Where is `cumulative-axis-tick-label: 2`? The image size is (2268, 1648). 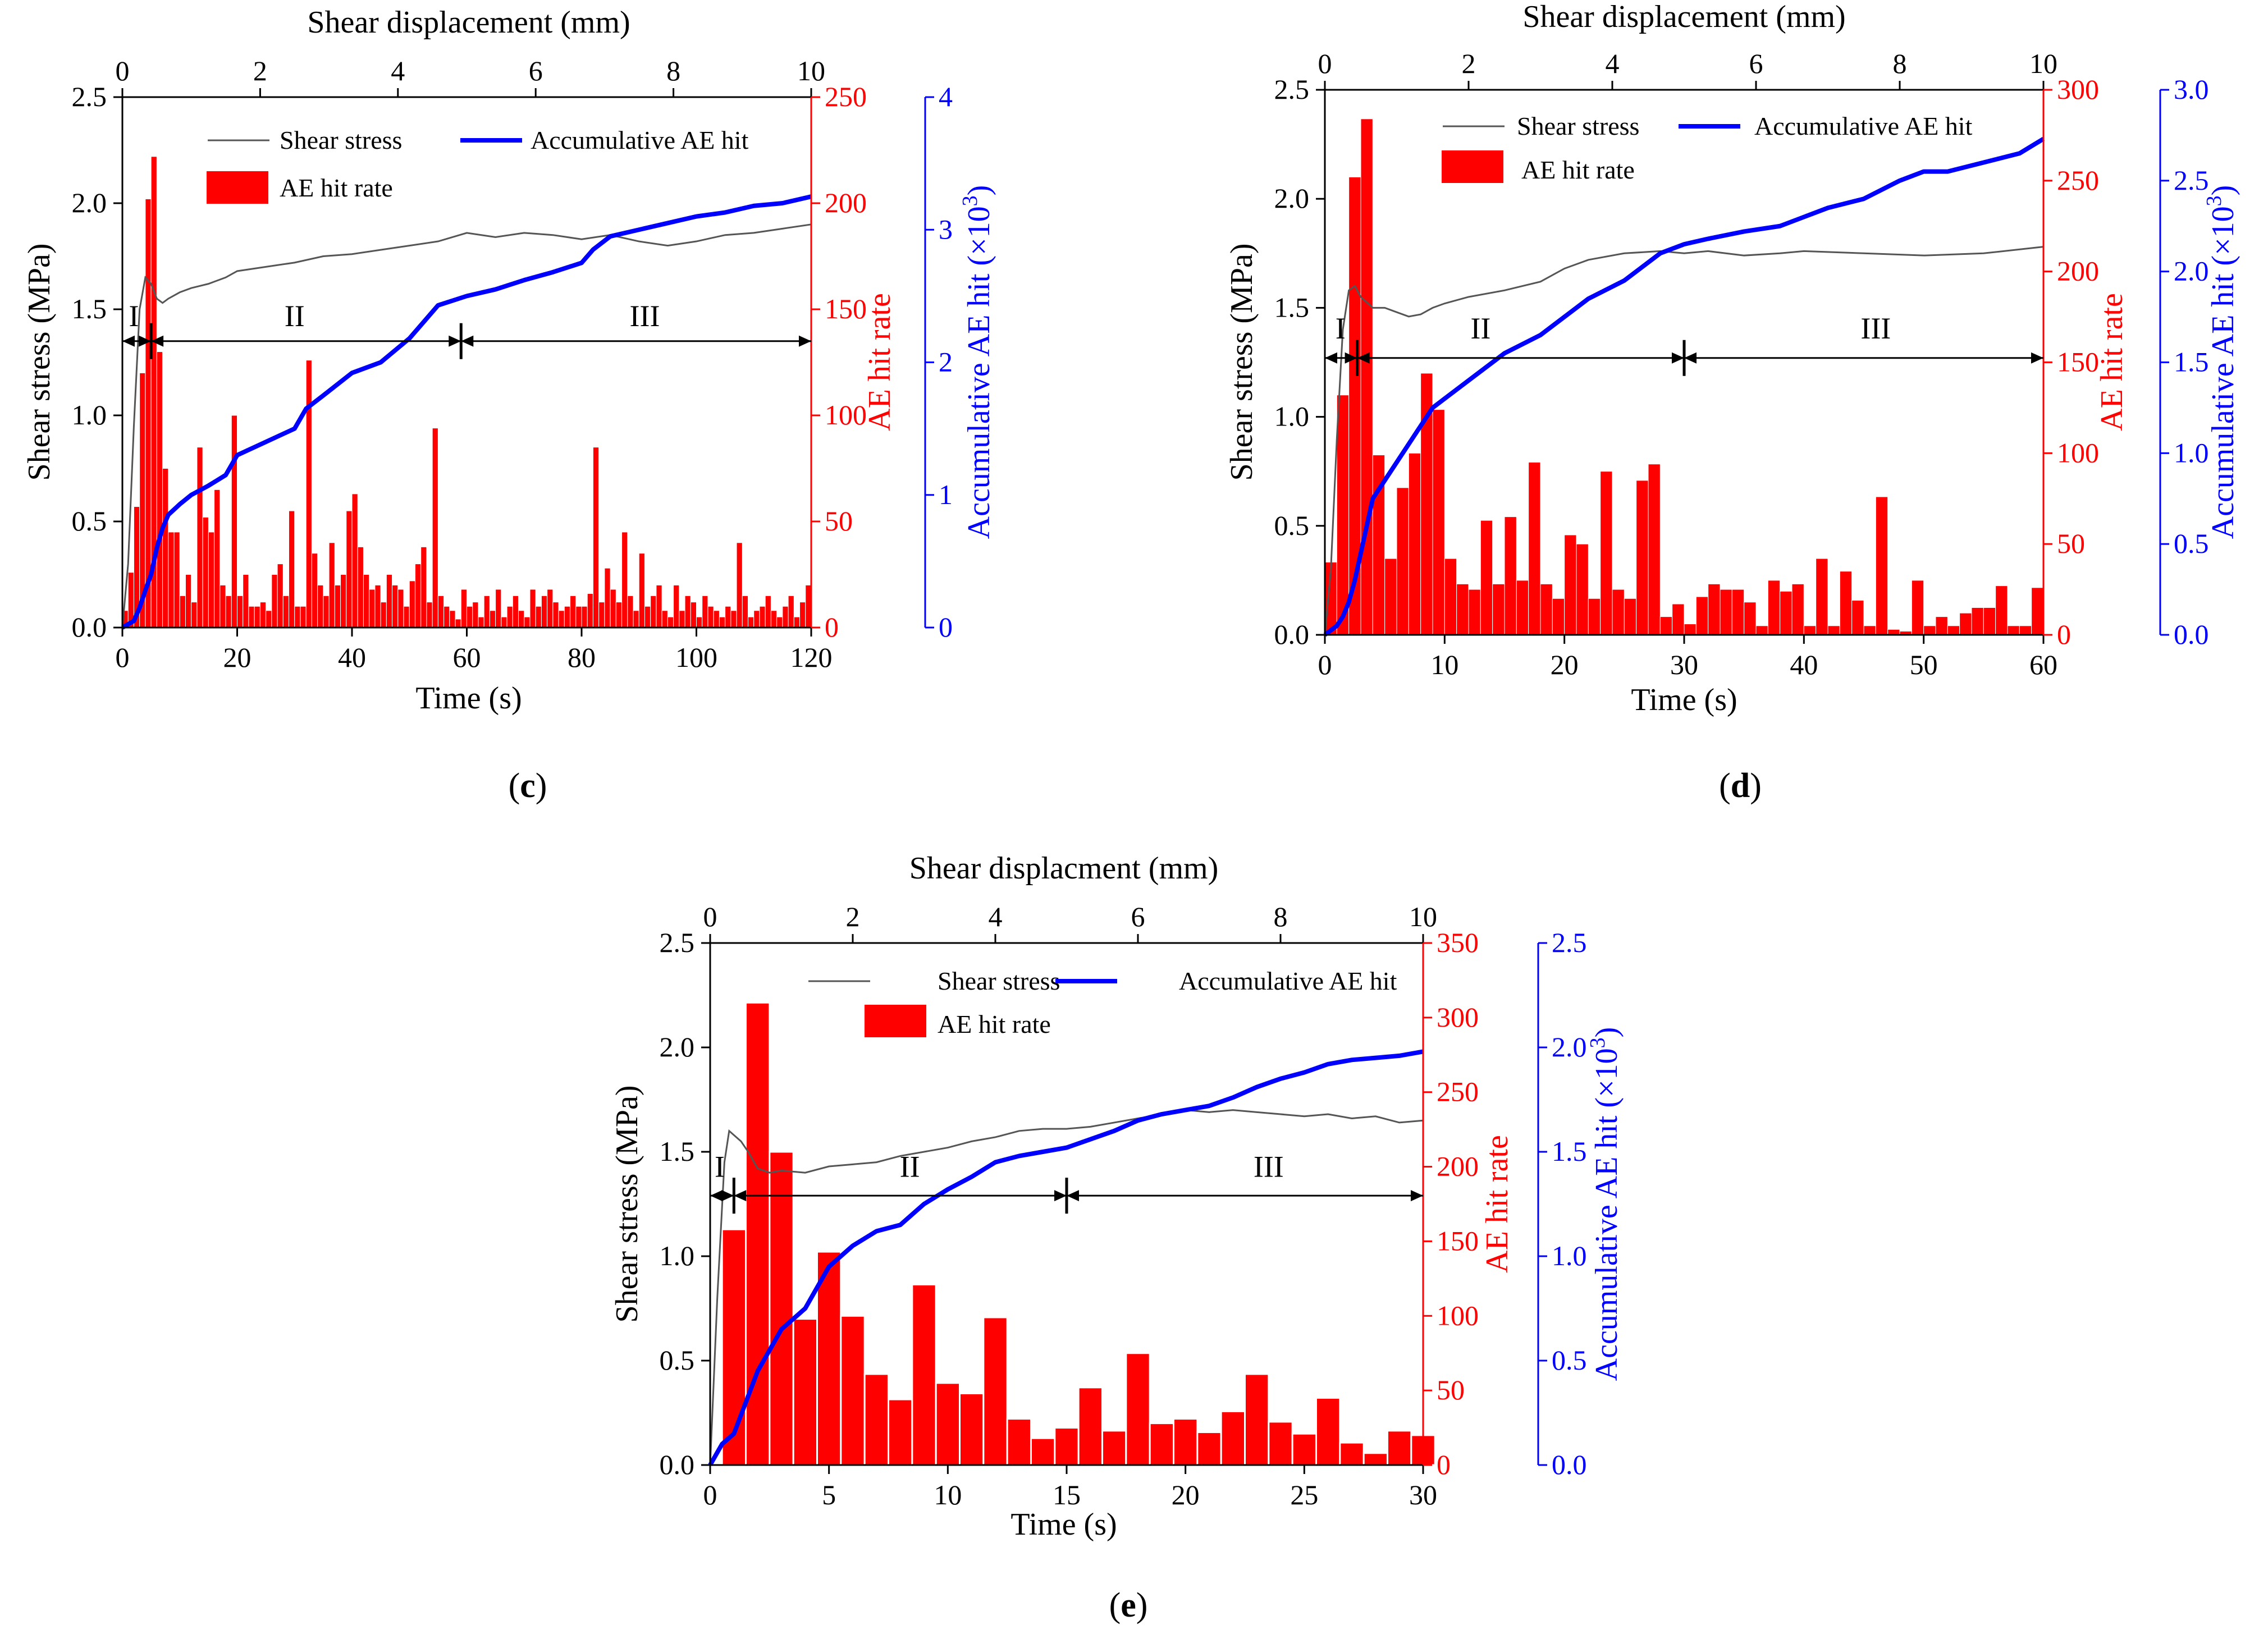 cumulative-axis-tick-label: 2 is located at coordinates (946, 362).